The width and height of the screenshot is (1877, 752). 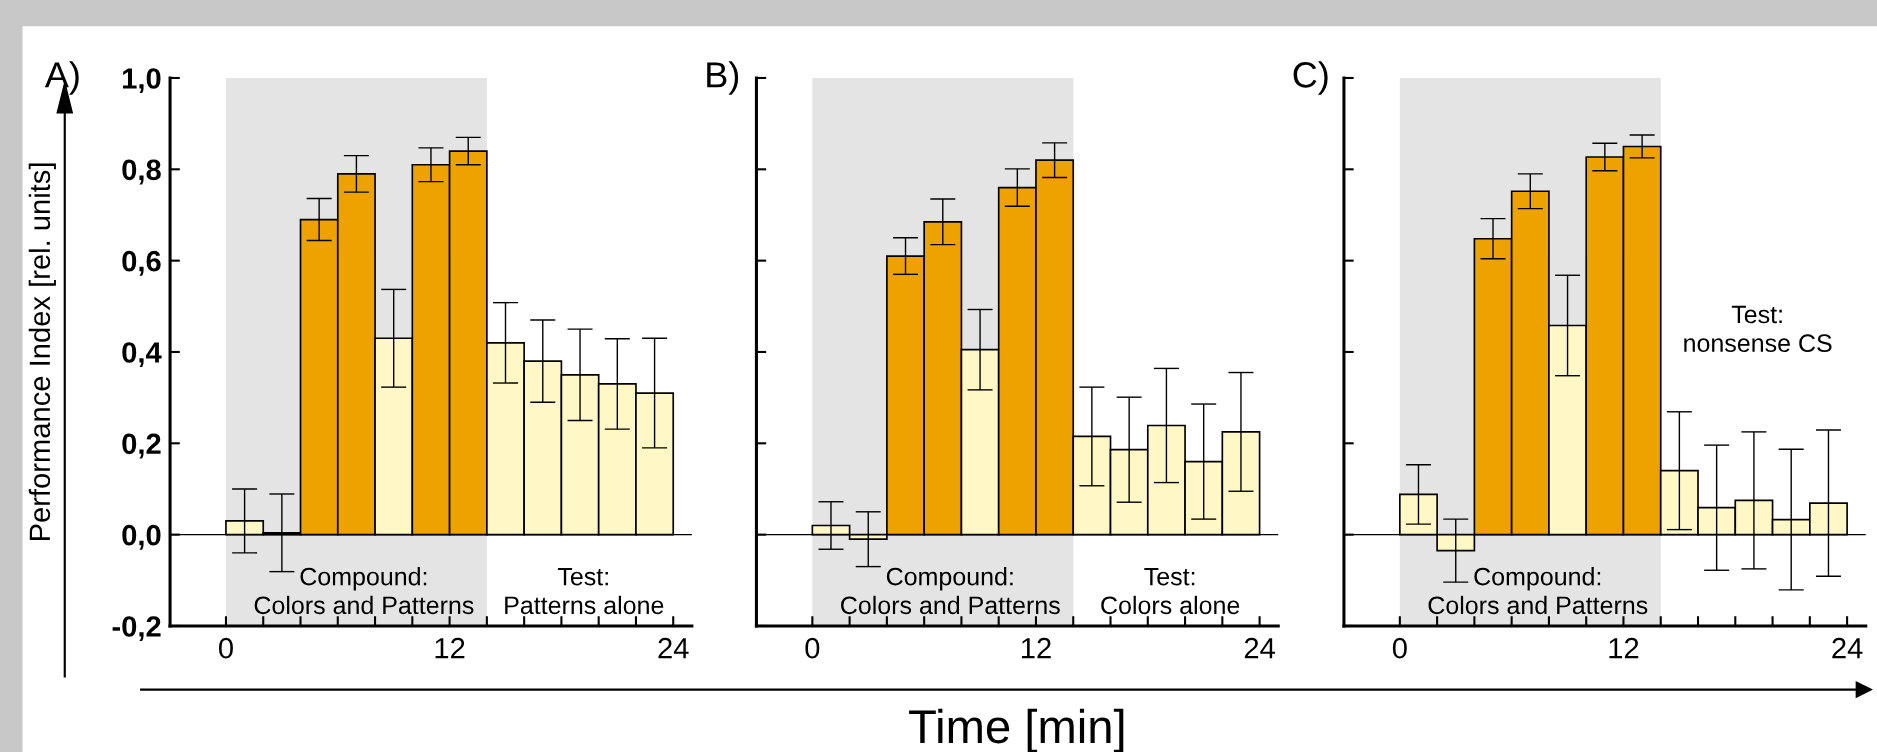 What do you see at coordinates (136, 629) in the screenshot?
I see `y-tick-label: -0,2` at bounding box center [136, 629].